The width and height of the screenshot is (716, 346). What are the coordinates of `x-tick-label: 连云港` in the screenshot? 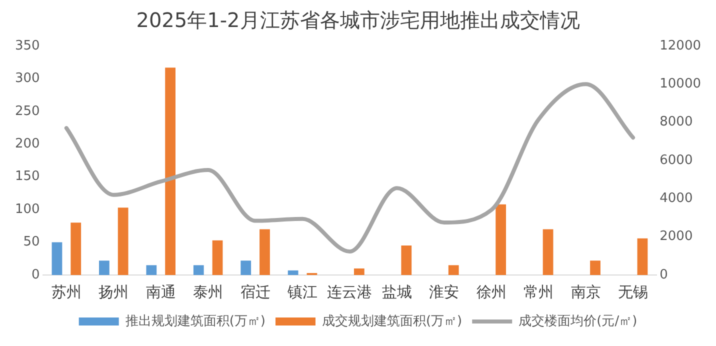 It's located at (349, 291).